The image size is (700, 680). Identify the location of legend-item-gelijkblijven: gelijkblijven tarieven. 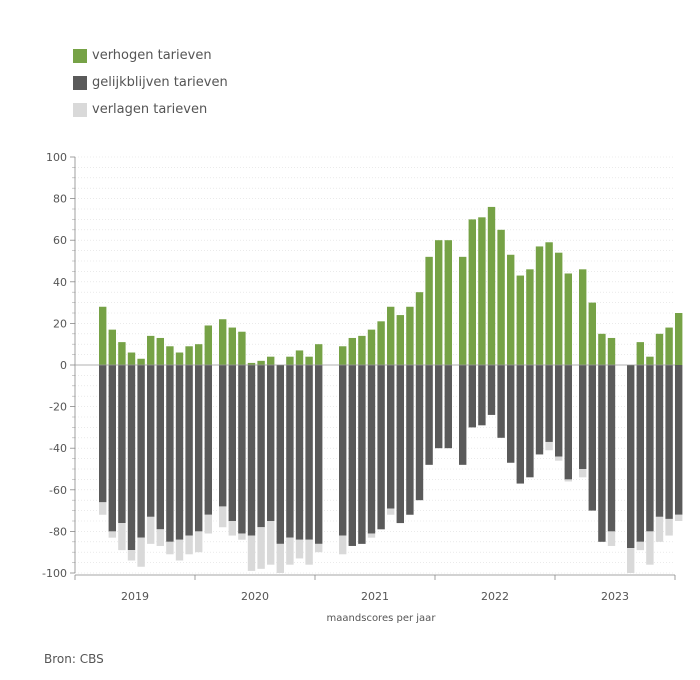
(150, 82).